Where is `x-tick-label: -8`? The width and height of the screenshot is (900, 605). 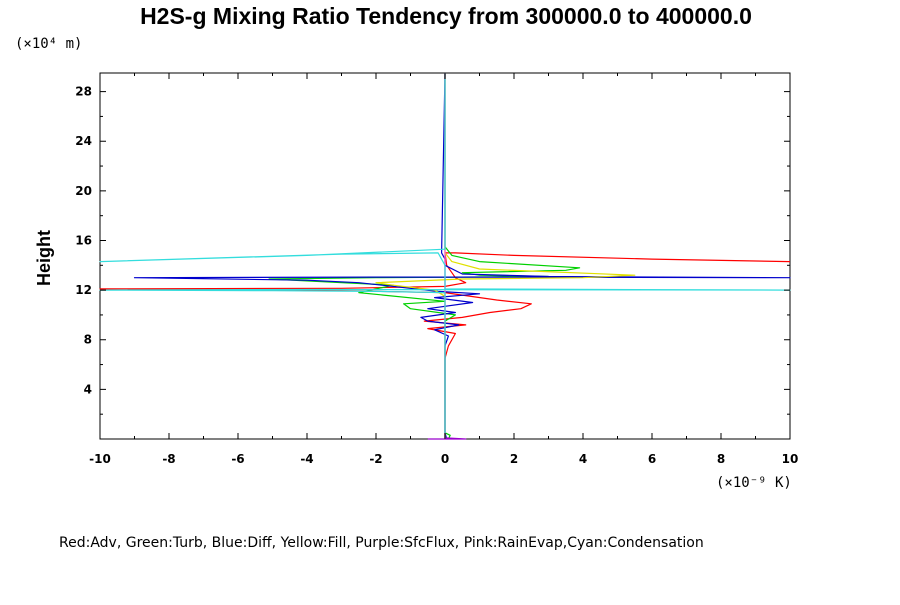 x-tick-label: -8 is located at coordinates (168, 459).